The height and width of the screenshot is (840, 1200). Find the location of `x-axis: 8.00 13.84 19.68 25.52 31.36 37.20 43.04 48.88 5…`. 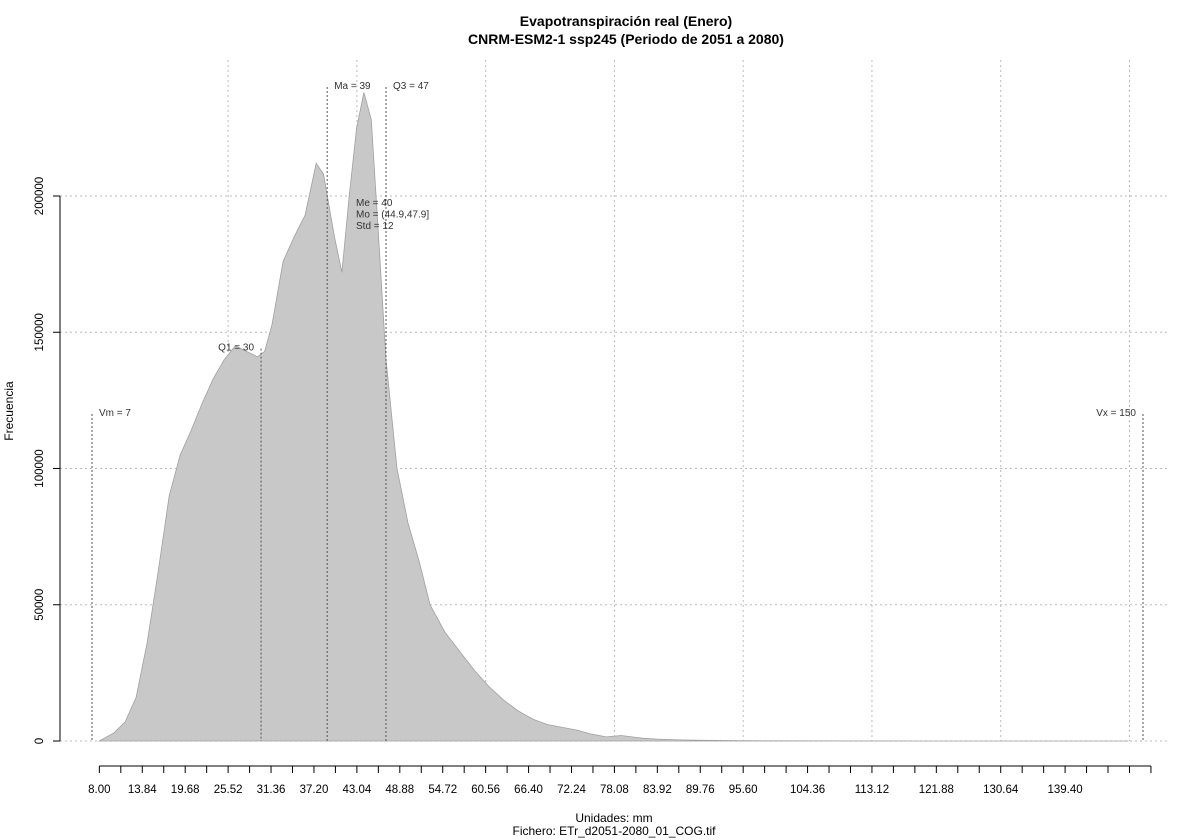

x-axis: 8.00 13.84 19.68 25.52 31.36 37.20 43.04 48.88 5… is located at coordinates (620, 780).